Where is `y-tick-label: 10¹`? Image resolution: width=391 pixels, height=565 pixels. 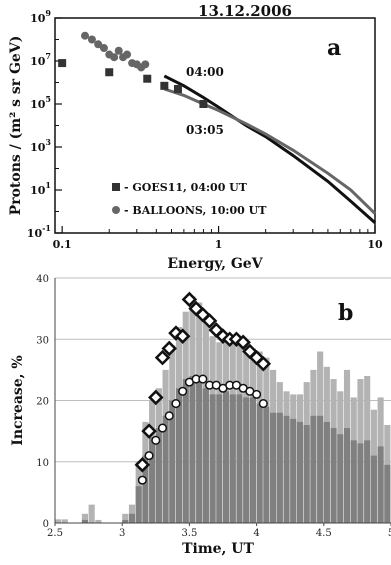
y-tick-label: 10¹ is located at coordinates (40, 188).